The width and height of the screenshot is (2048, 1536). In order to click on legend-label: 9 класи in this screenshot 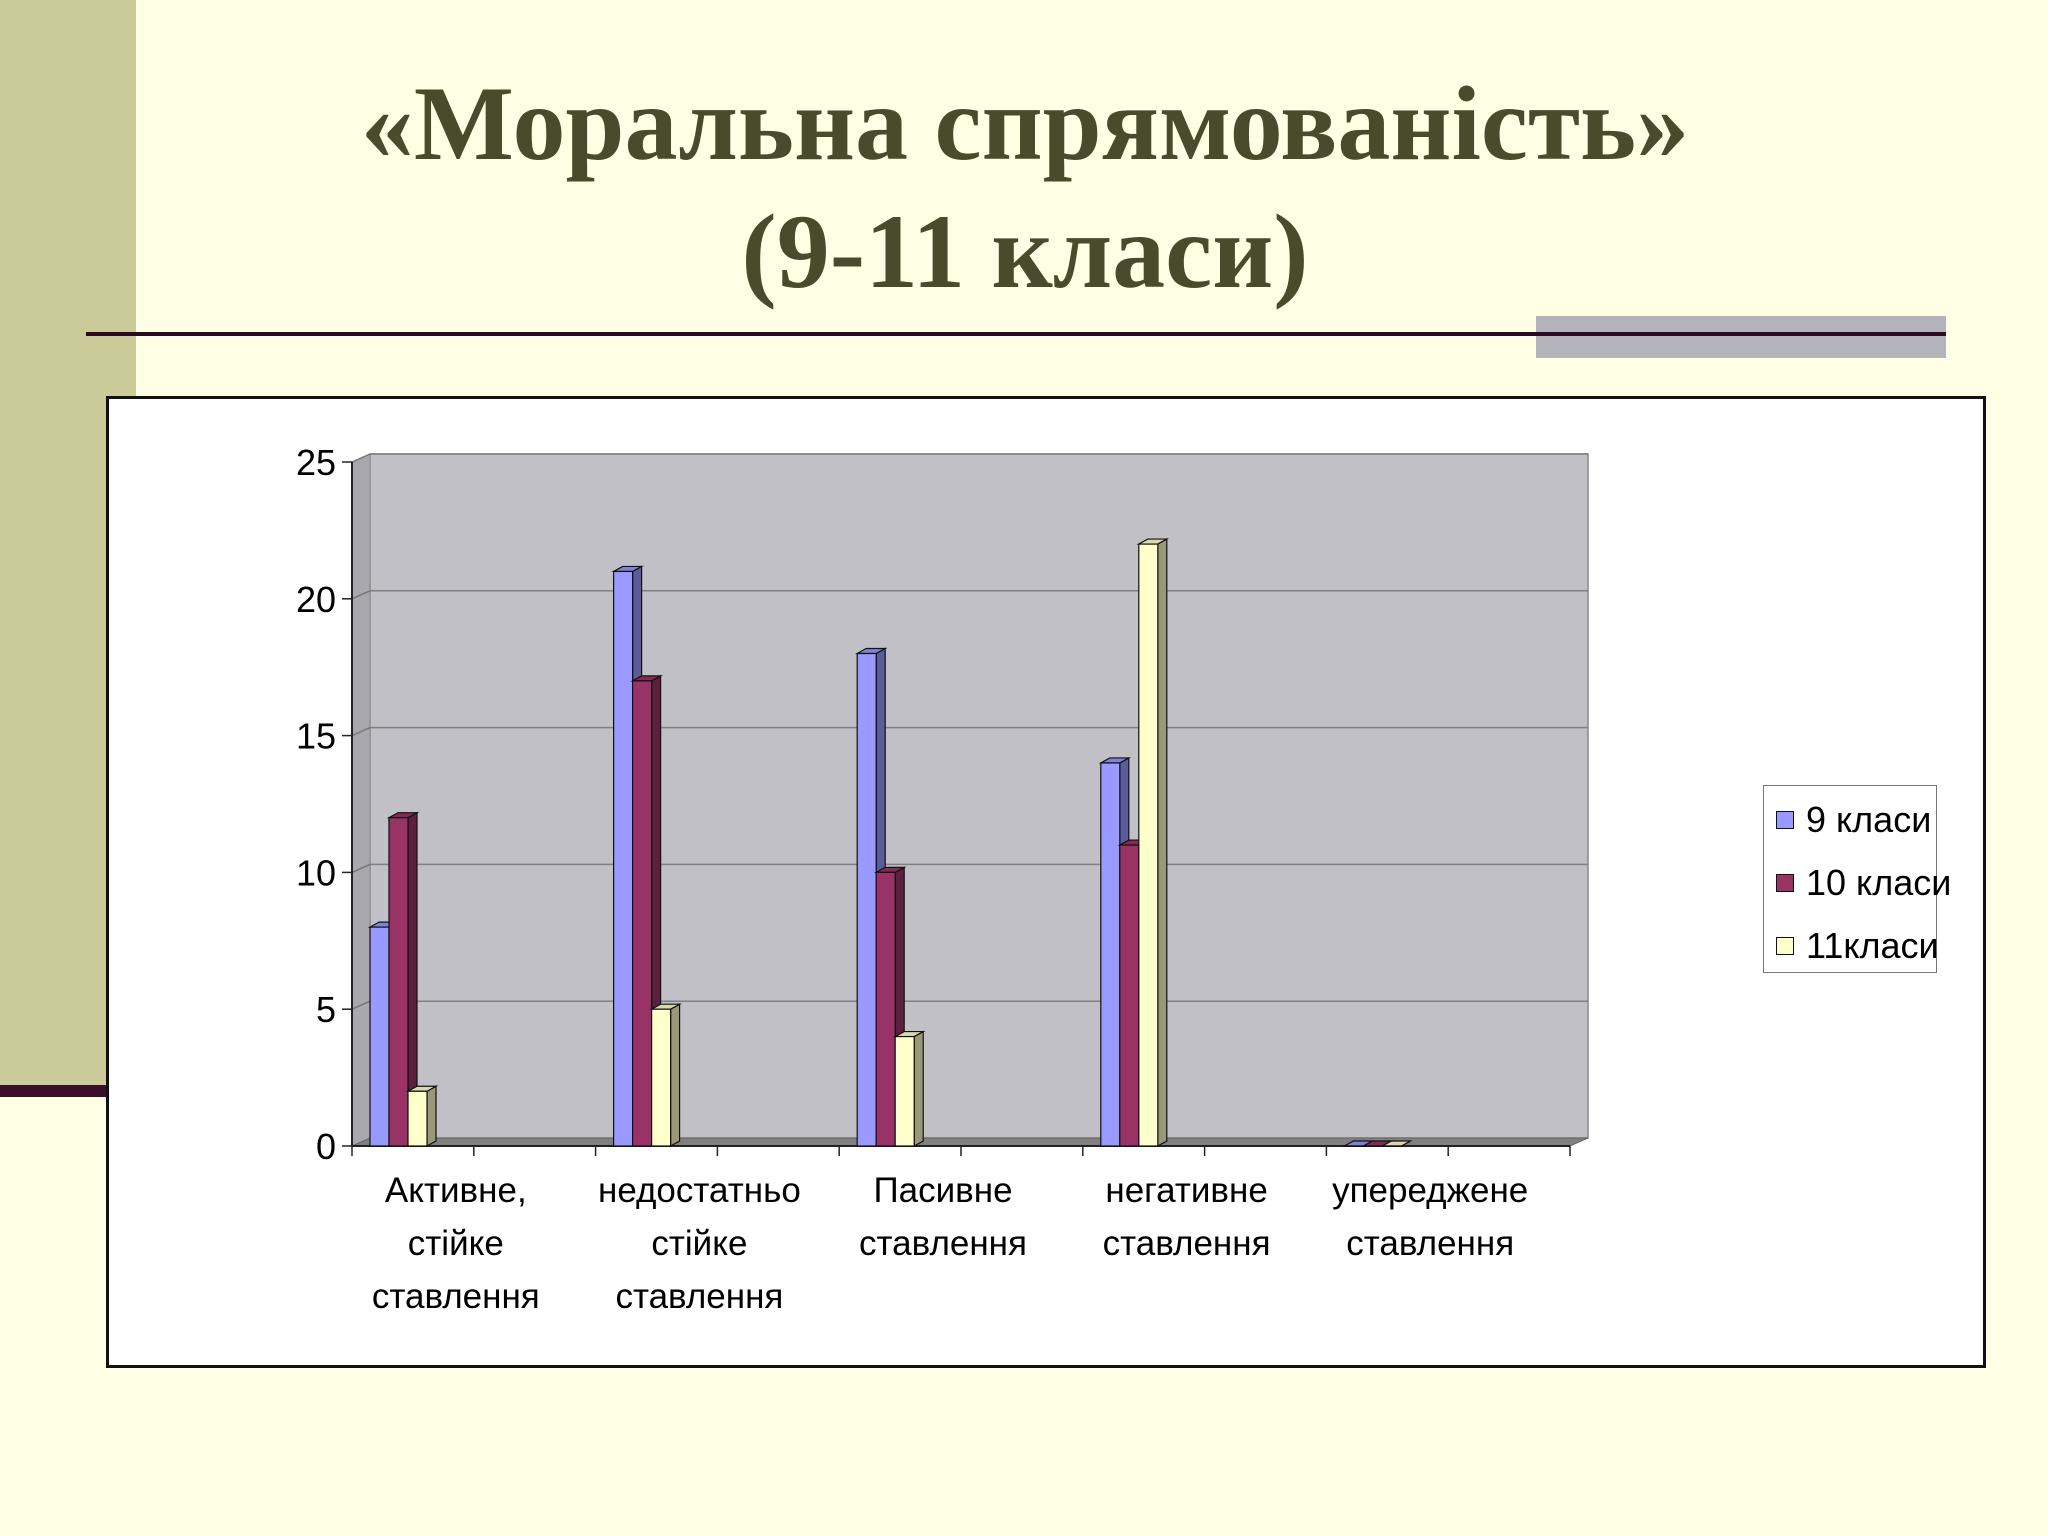, I will do `click(1869, 819)`.